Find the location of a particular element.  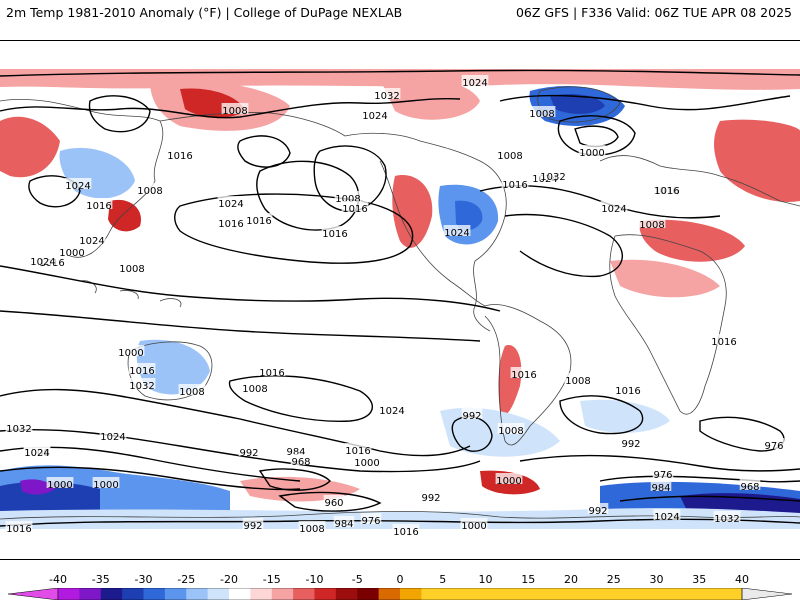

anomaly-cold-indian-ocean is located at coordinates (625, 416).